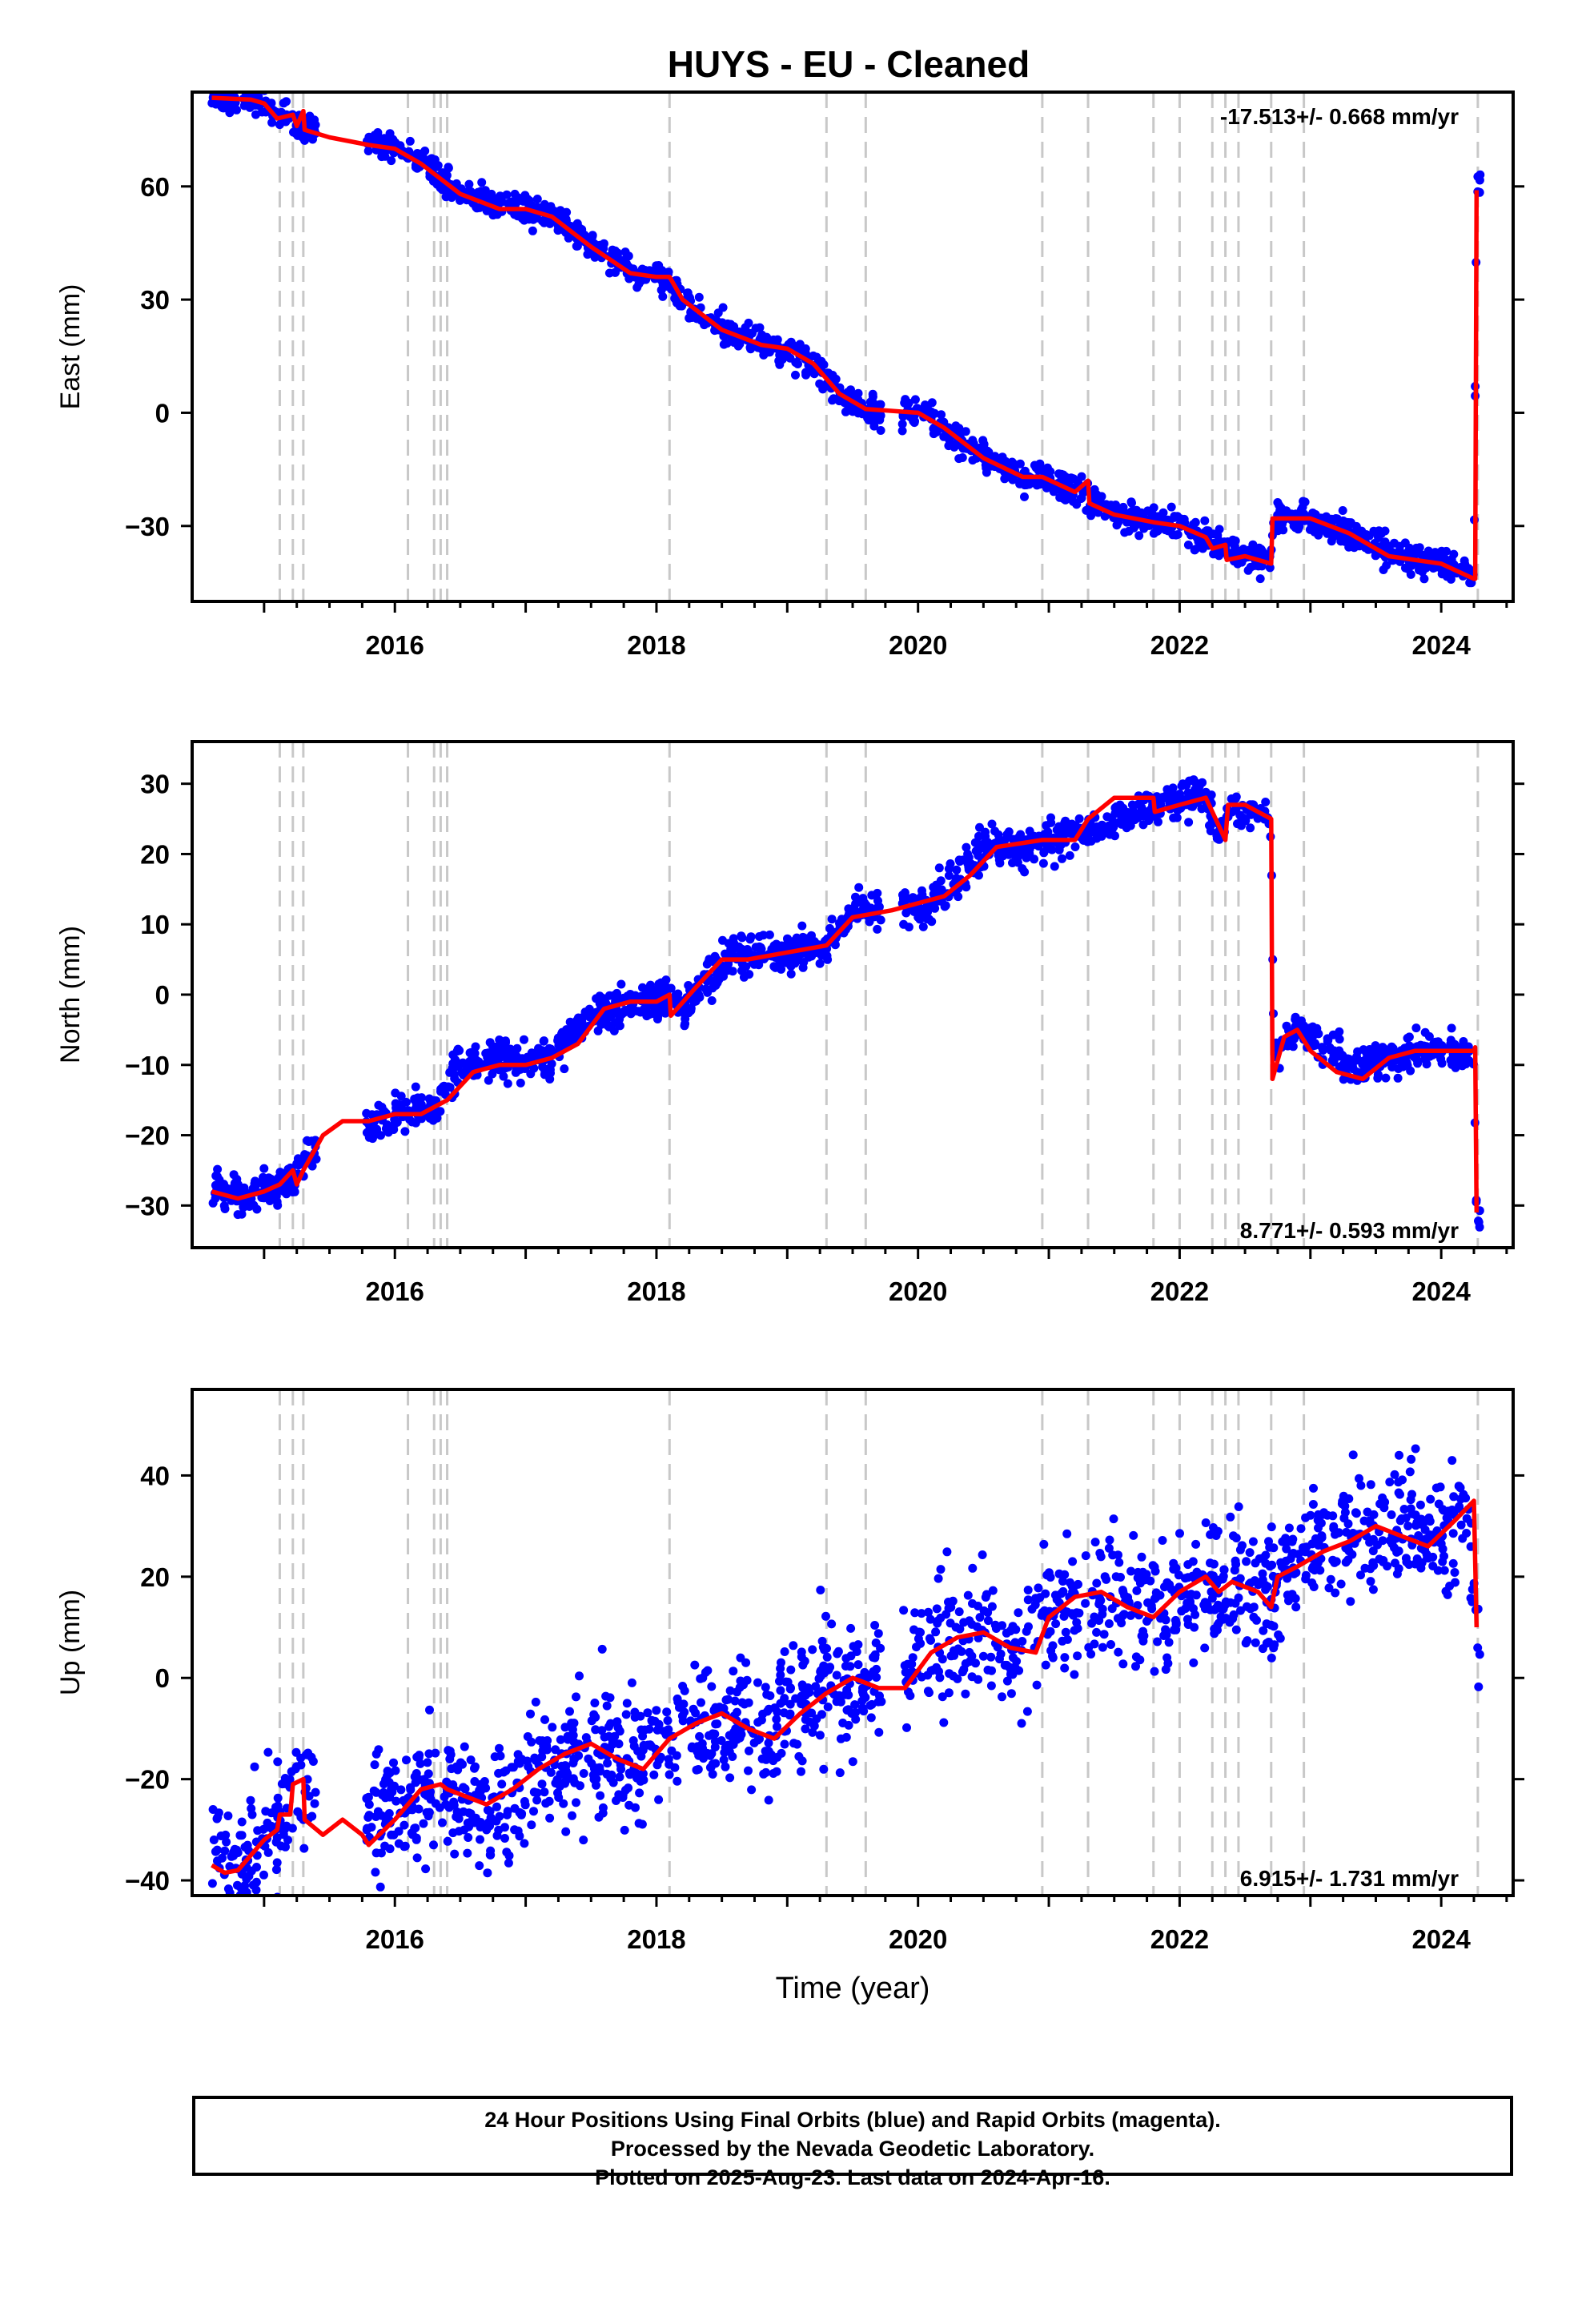 The width and height of the screenshot is (1582, 2324). Describe the element at coordinates (162, 413) in the screenshot. I see `y-tick-label: 0` at that location.